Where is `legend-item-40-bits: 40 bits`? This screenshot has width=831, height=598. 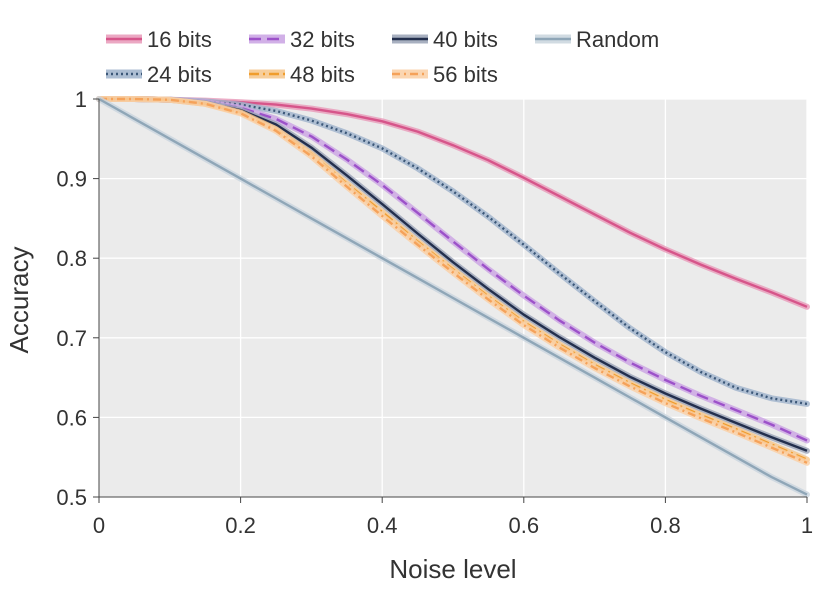
legend-item-40-bits: 40 bits is located at coordinates (445, 39).